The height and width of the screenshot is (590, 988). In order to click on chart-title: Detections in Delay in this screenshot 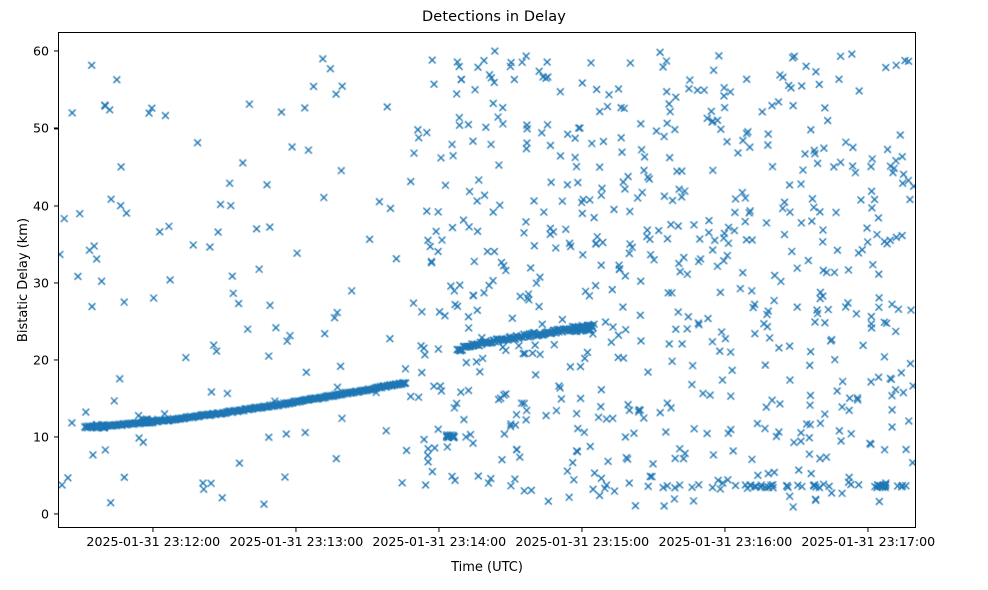, I will do `click(494, 17)`.